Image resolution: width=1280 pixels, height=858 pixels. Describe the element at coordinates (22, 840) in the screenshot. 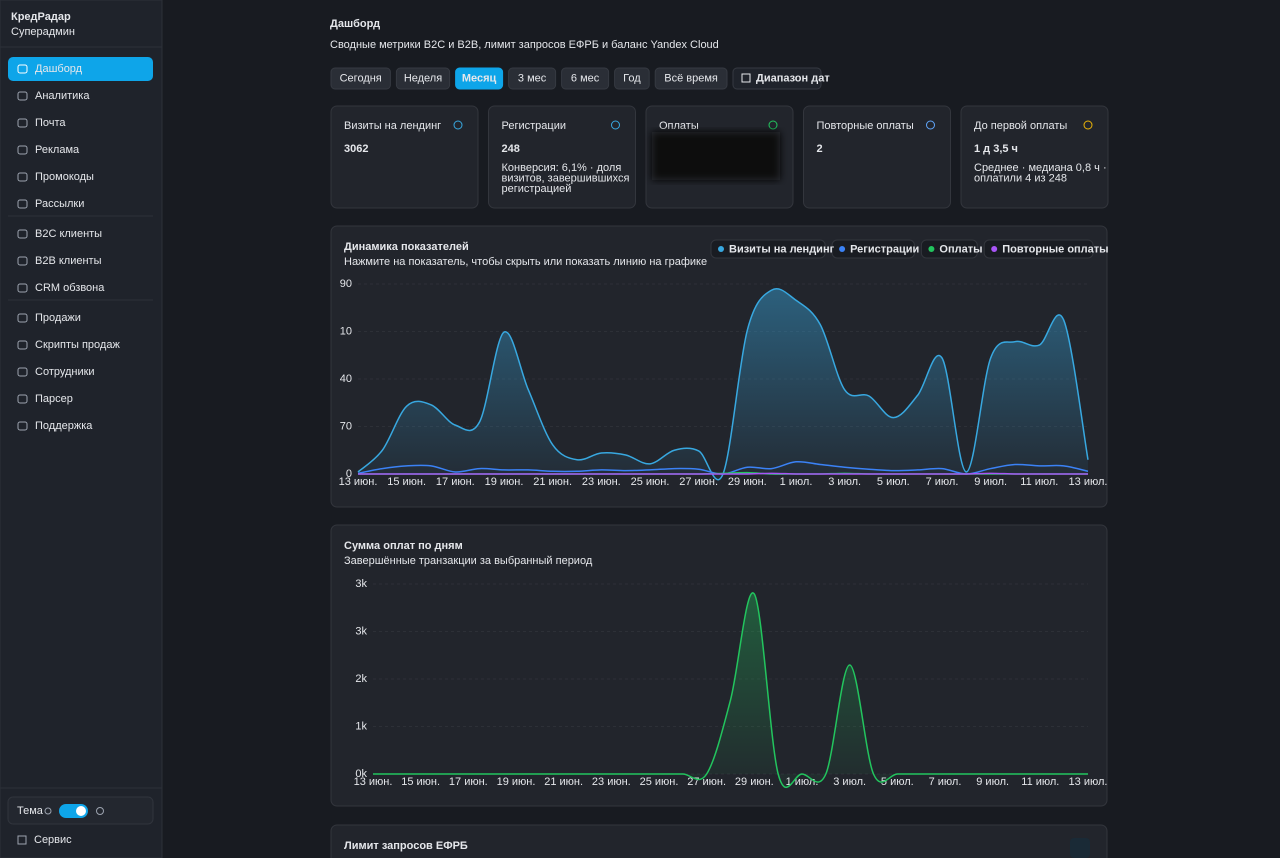

I see `service-icon` at that location.